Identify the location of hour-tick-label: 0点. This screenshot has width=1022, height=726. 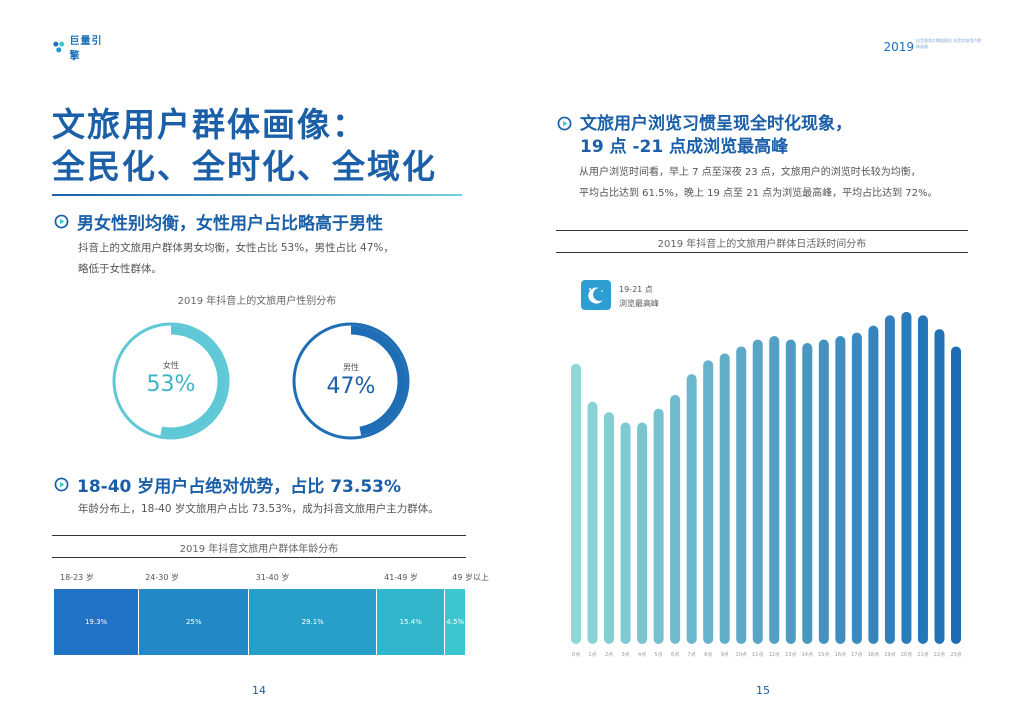
(576, 655).